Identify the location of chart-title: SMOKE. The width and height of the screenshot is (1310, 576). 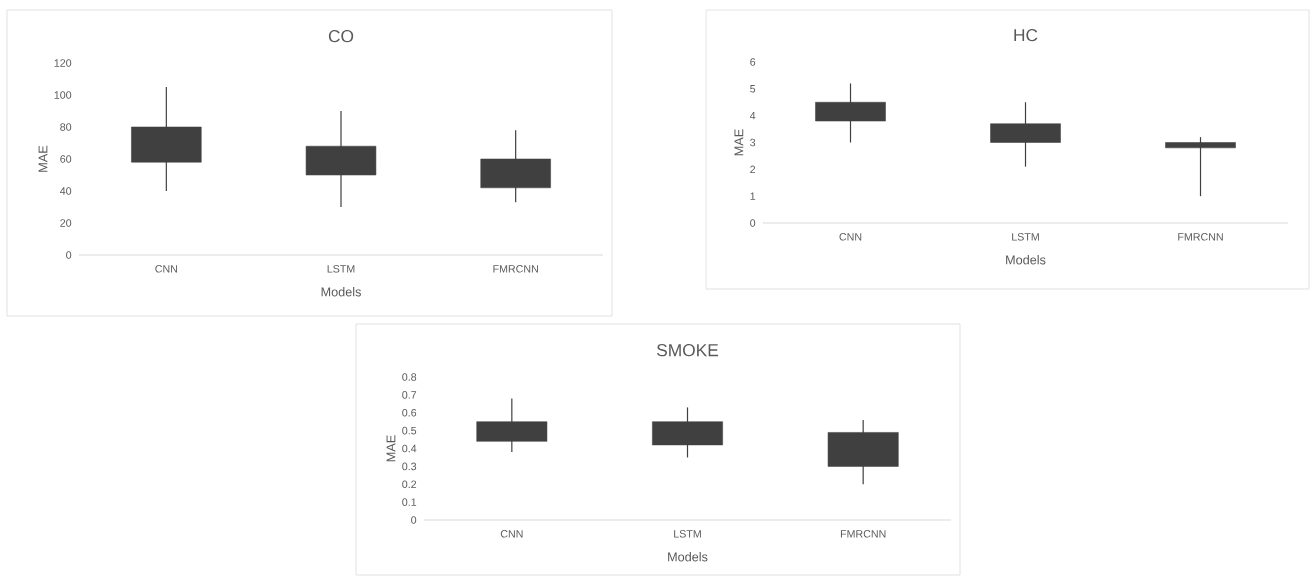
(688, 350).